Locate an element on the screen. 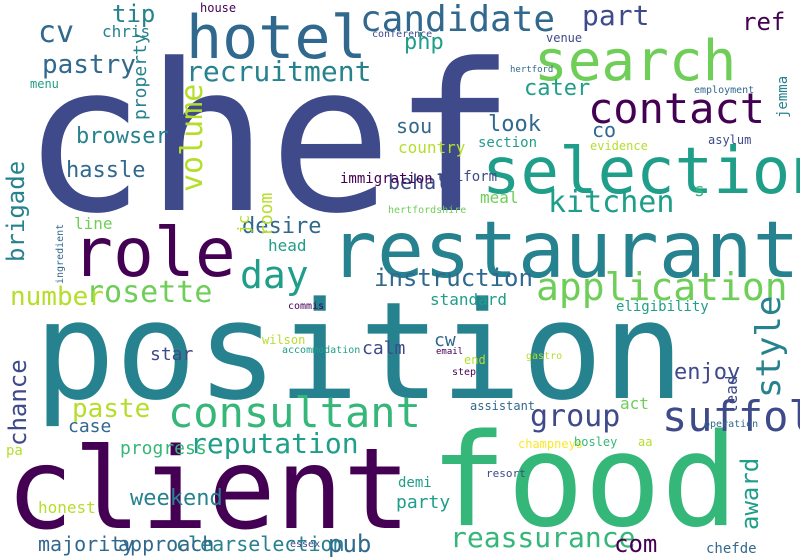  word-restaurant: restaurant is located at coordinates (565, 251).